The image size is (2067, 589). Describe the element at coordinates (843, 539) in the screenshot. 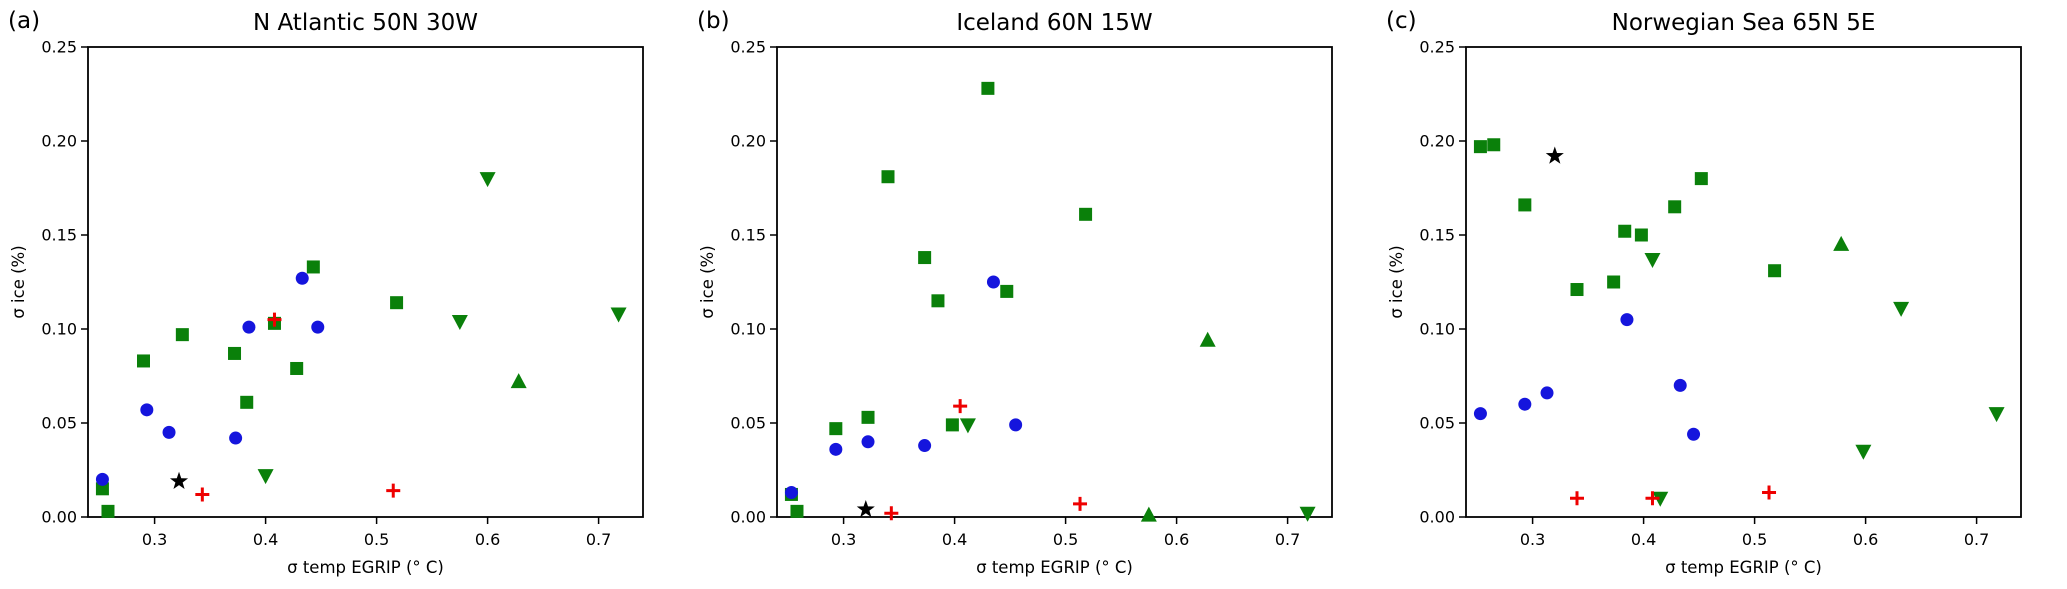

I see `x-tick-label: 0.3` at that location.